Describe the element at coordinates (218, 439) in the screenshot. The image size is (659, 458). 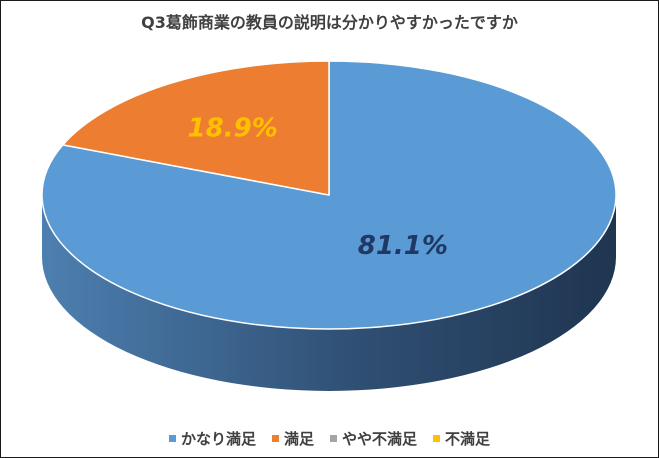
I see `legend-label-0: かなり満足` at that location.